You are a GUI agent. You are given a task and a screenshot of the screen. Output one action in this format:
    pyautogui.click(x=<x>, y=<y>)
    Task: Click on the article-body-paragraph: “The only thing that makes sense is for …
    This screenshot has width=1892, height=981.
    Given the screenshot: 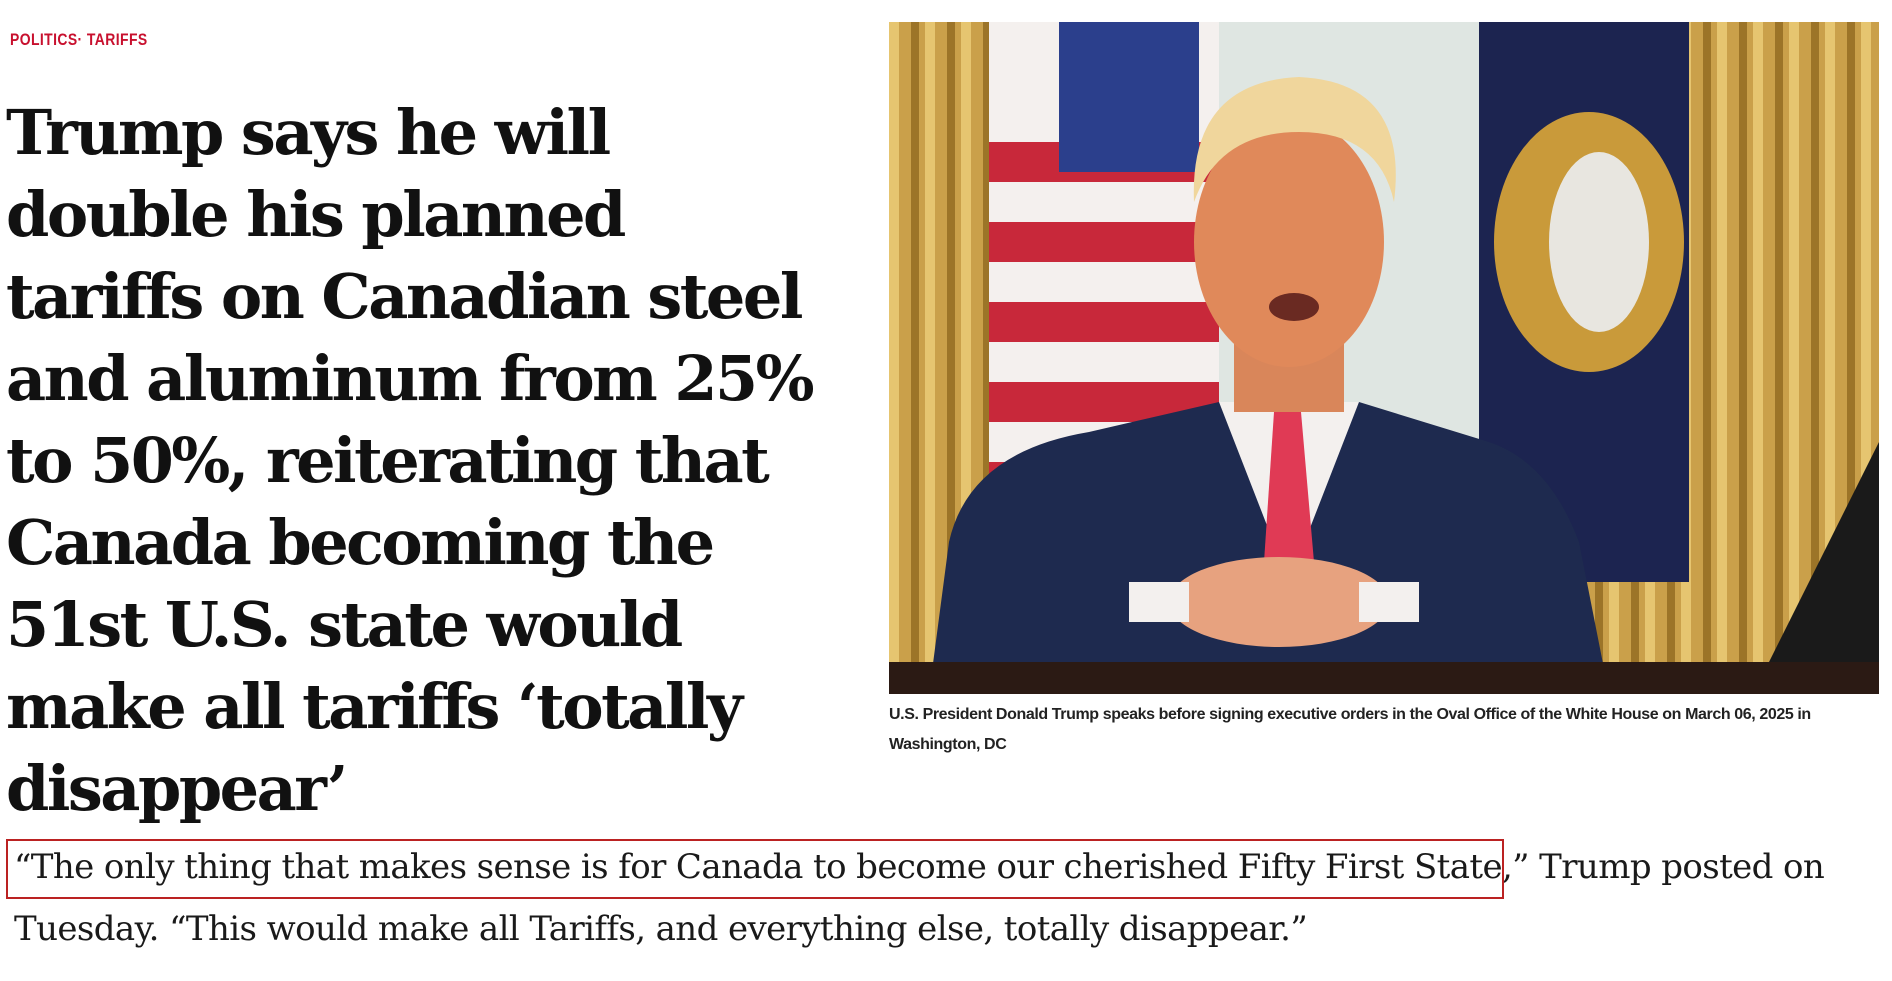 What is the action you would take?
    pyautogui.click(x=949, y=898)
    